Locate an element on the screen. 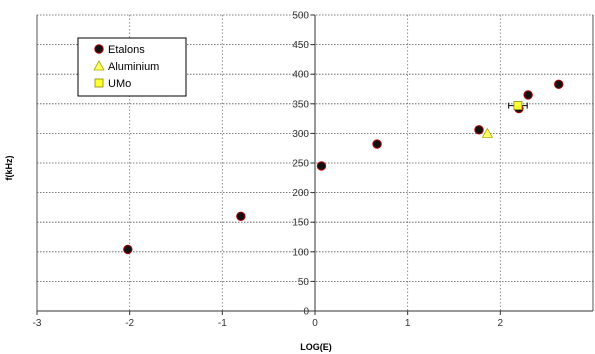 The width and height of the screenshot is (595, 354). x-tick-label: 2 is located at coordinates (501, 323).